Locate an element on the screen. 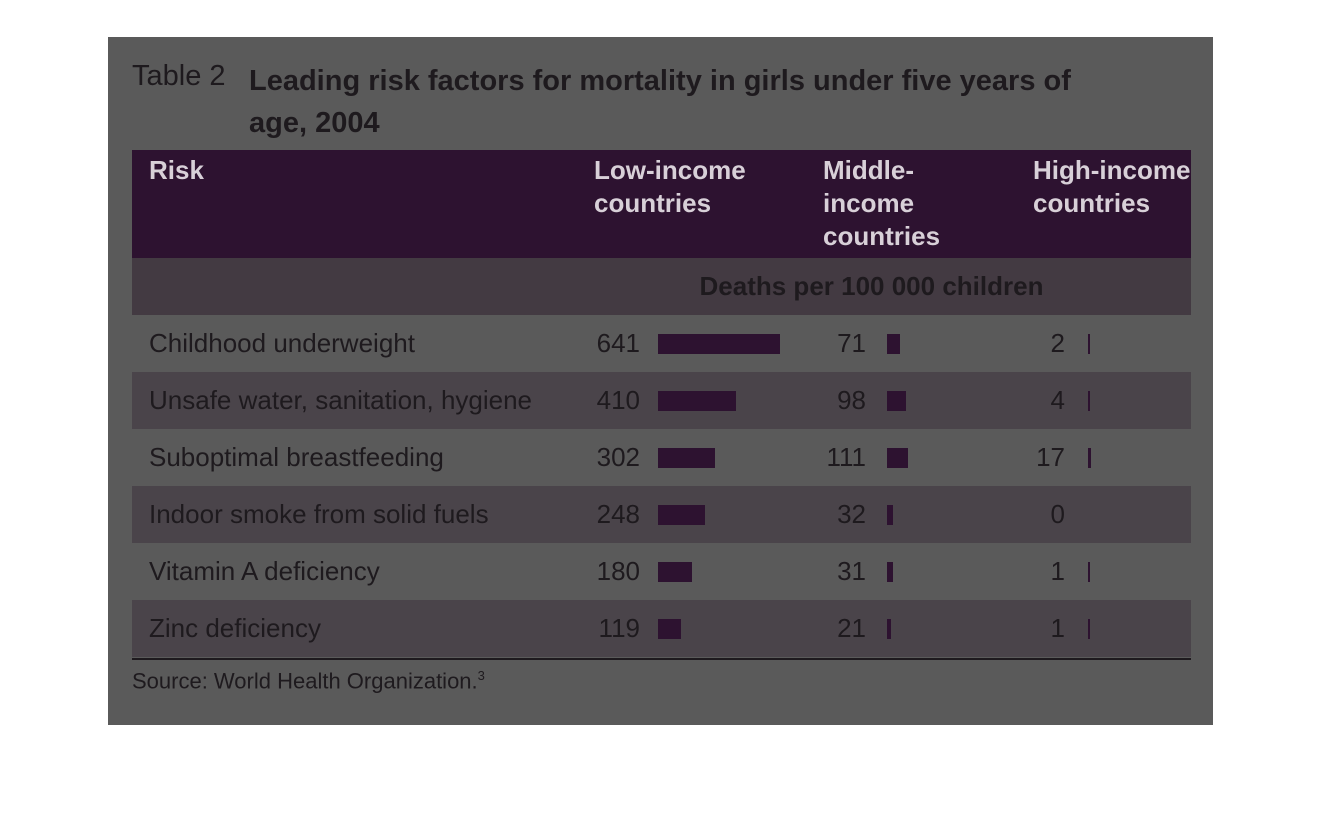  column-header: Low-income countries is located at coordinates (670, 186).